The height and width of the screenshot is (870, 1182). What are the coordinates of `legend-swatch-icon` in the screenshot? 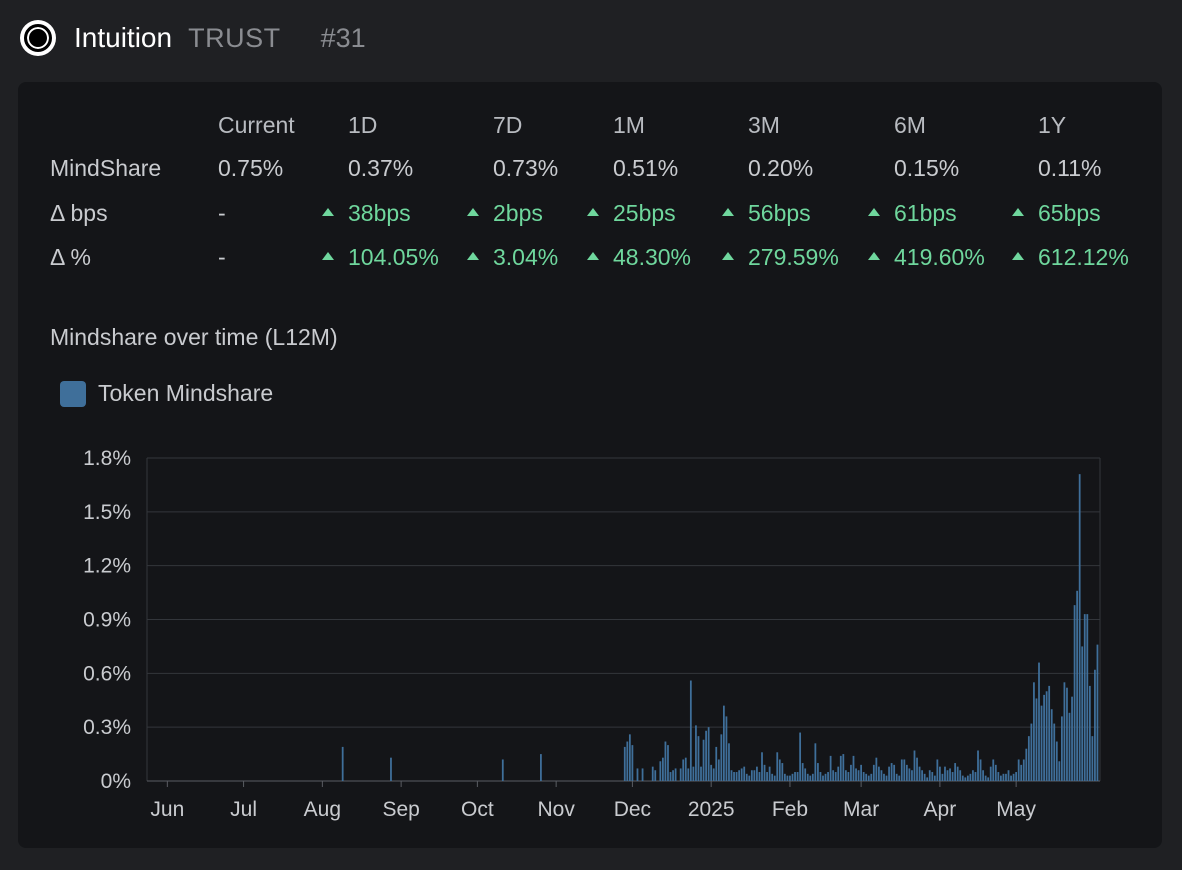 It's located at (73, 393).